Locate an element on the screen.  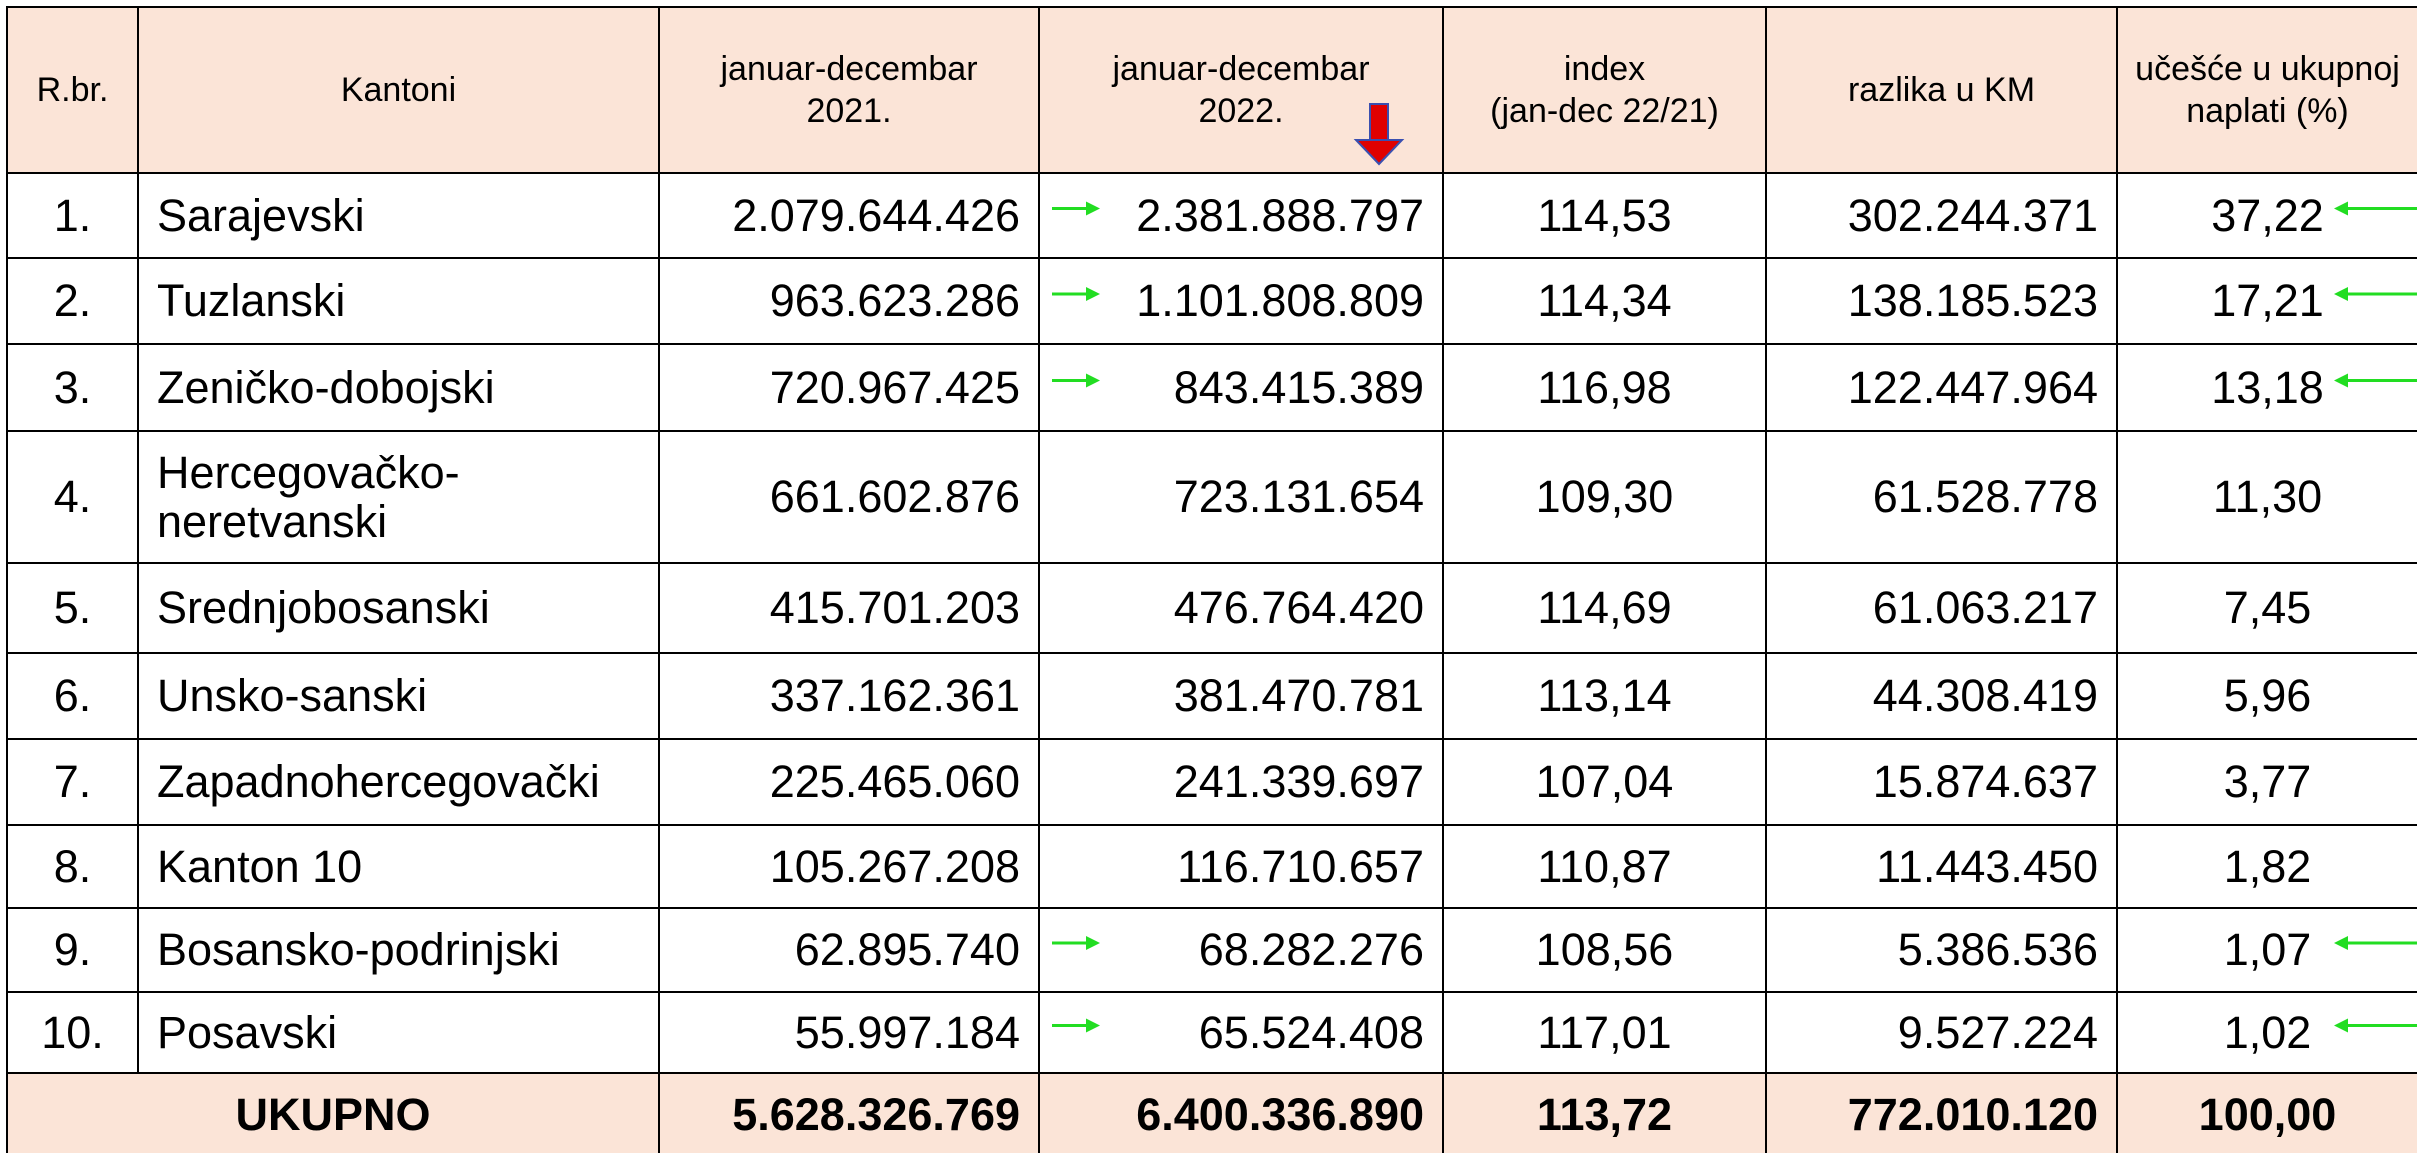
body-cell: 37,22 is located at coordinates (2267, 216).